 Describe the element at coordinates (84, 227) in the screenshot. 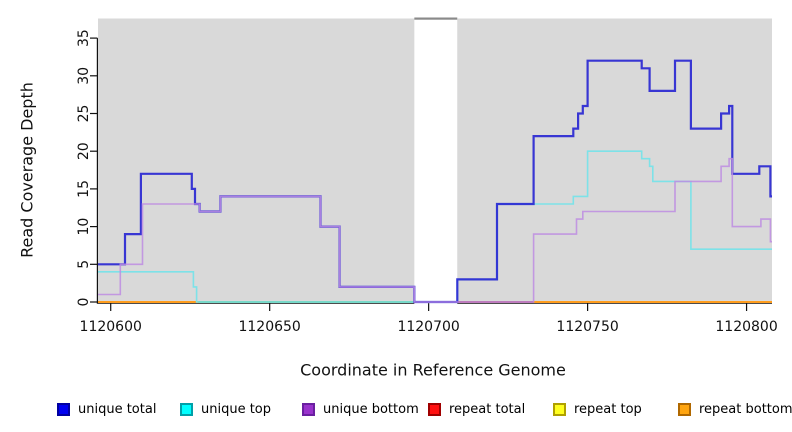

I see `y-tick-label: 10` at that location.